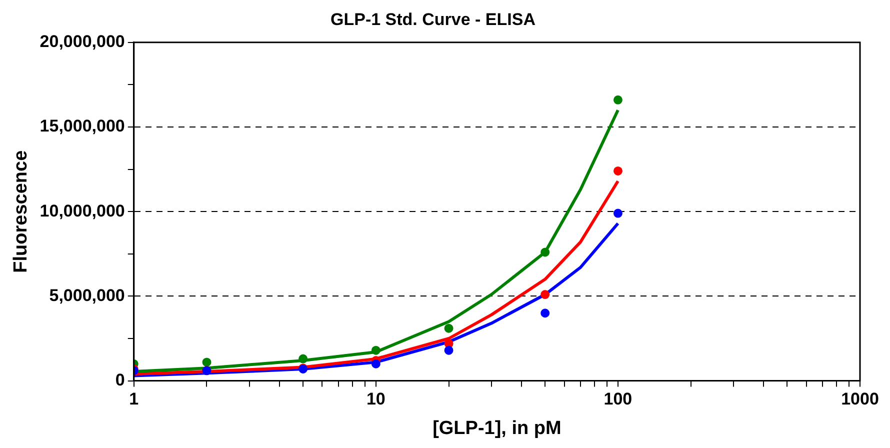 This screenshot has width=890, height=448. I want to click on x-tick-label: 100, so click(618, 399).